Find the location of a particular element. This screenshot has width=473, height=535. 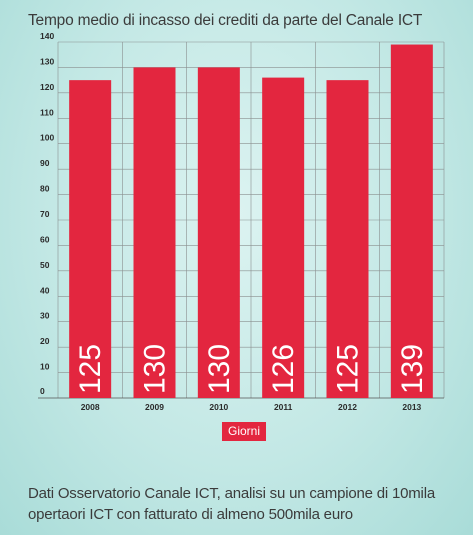

bar-2011 is located at coordinates (283, 237).